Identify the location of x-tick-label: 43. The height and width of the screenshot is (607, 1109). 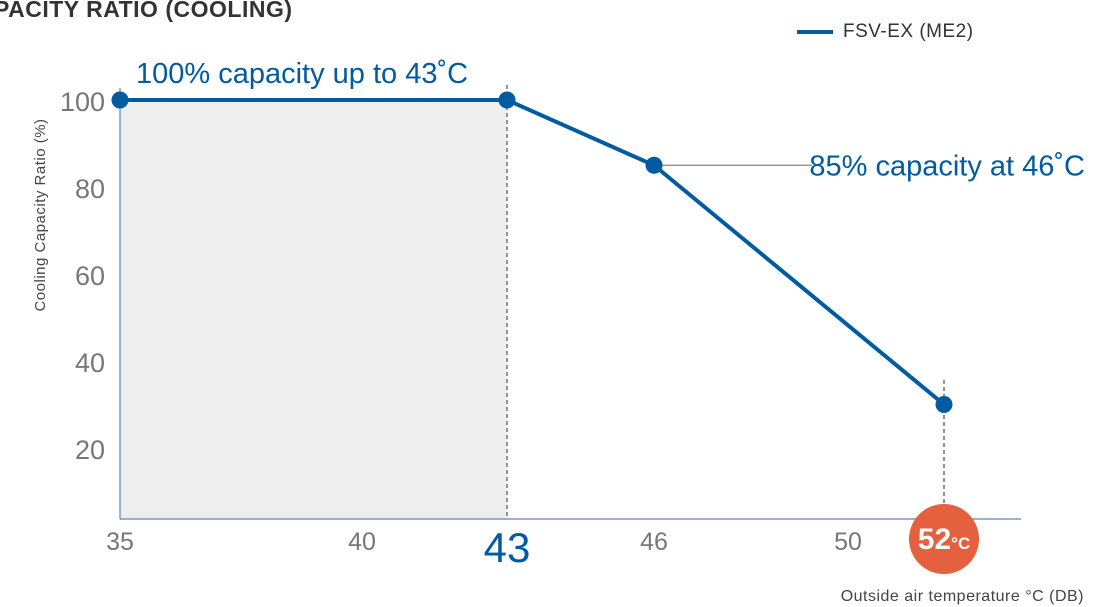
(507, 547).